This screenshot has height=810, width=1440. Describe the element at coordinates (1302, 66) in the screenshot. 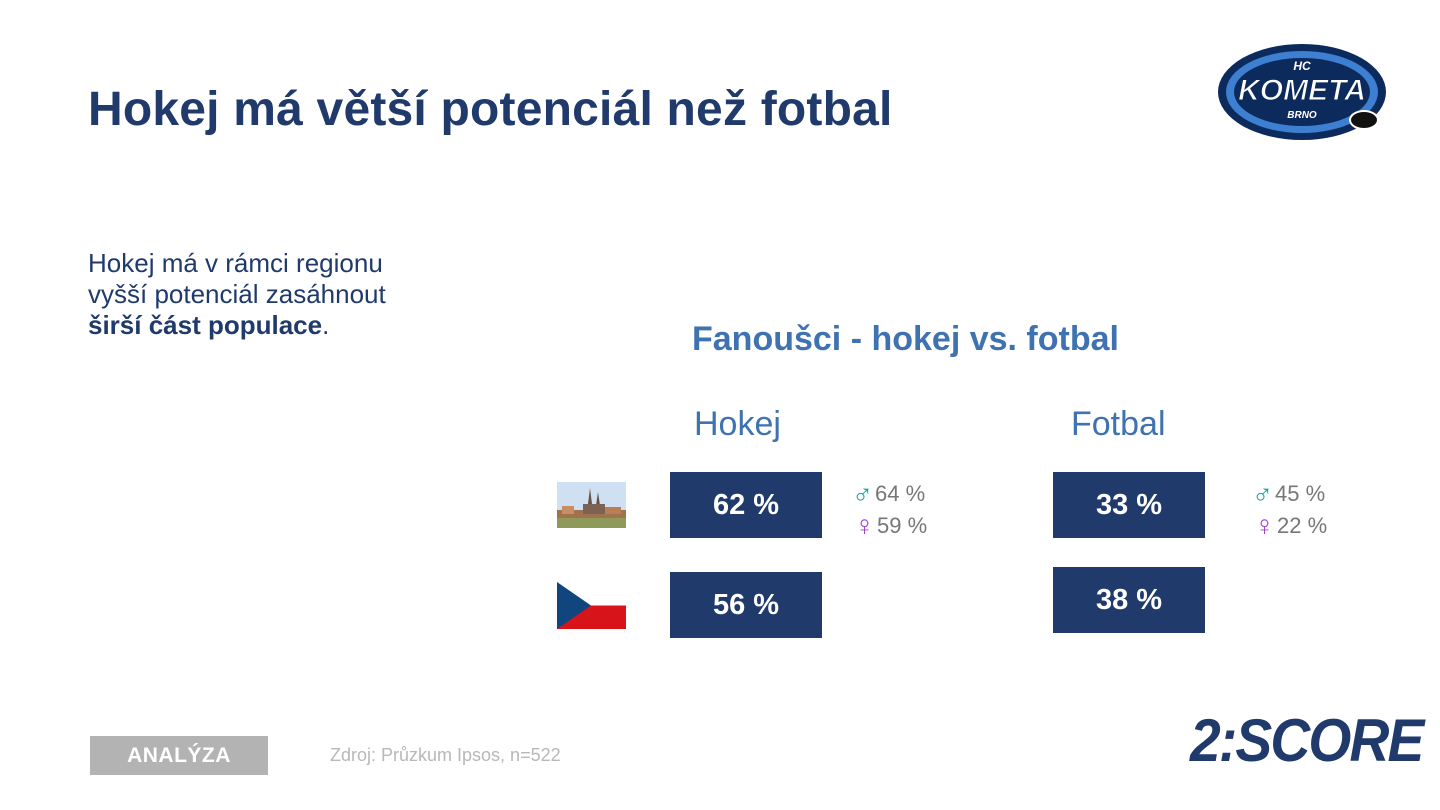

I see `svg-text: HC` at that location.